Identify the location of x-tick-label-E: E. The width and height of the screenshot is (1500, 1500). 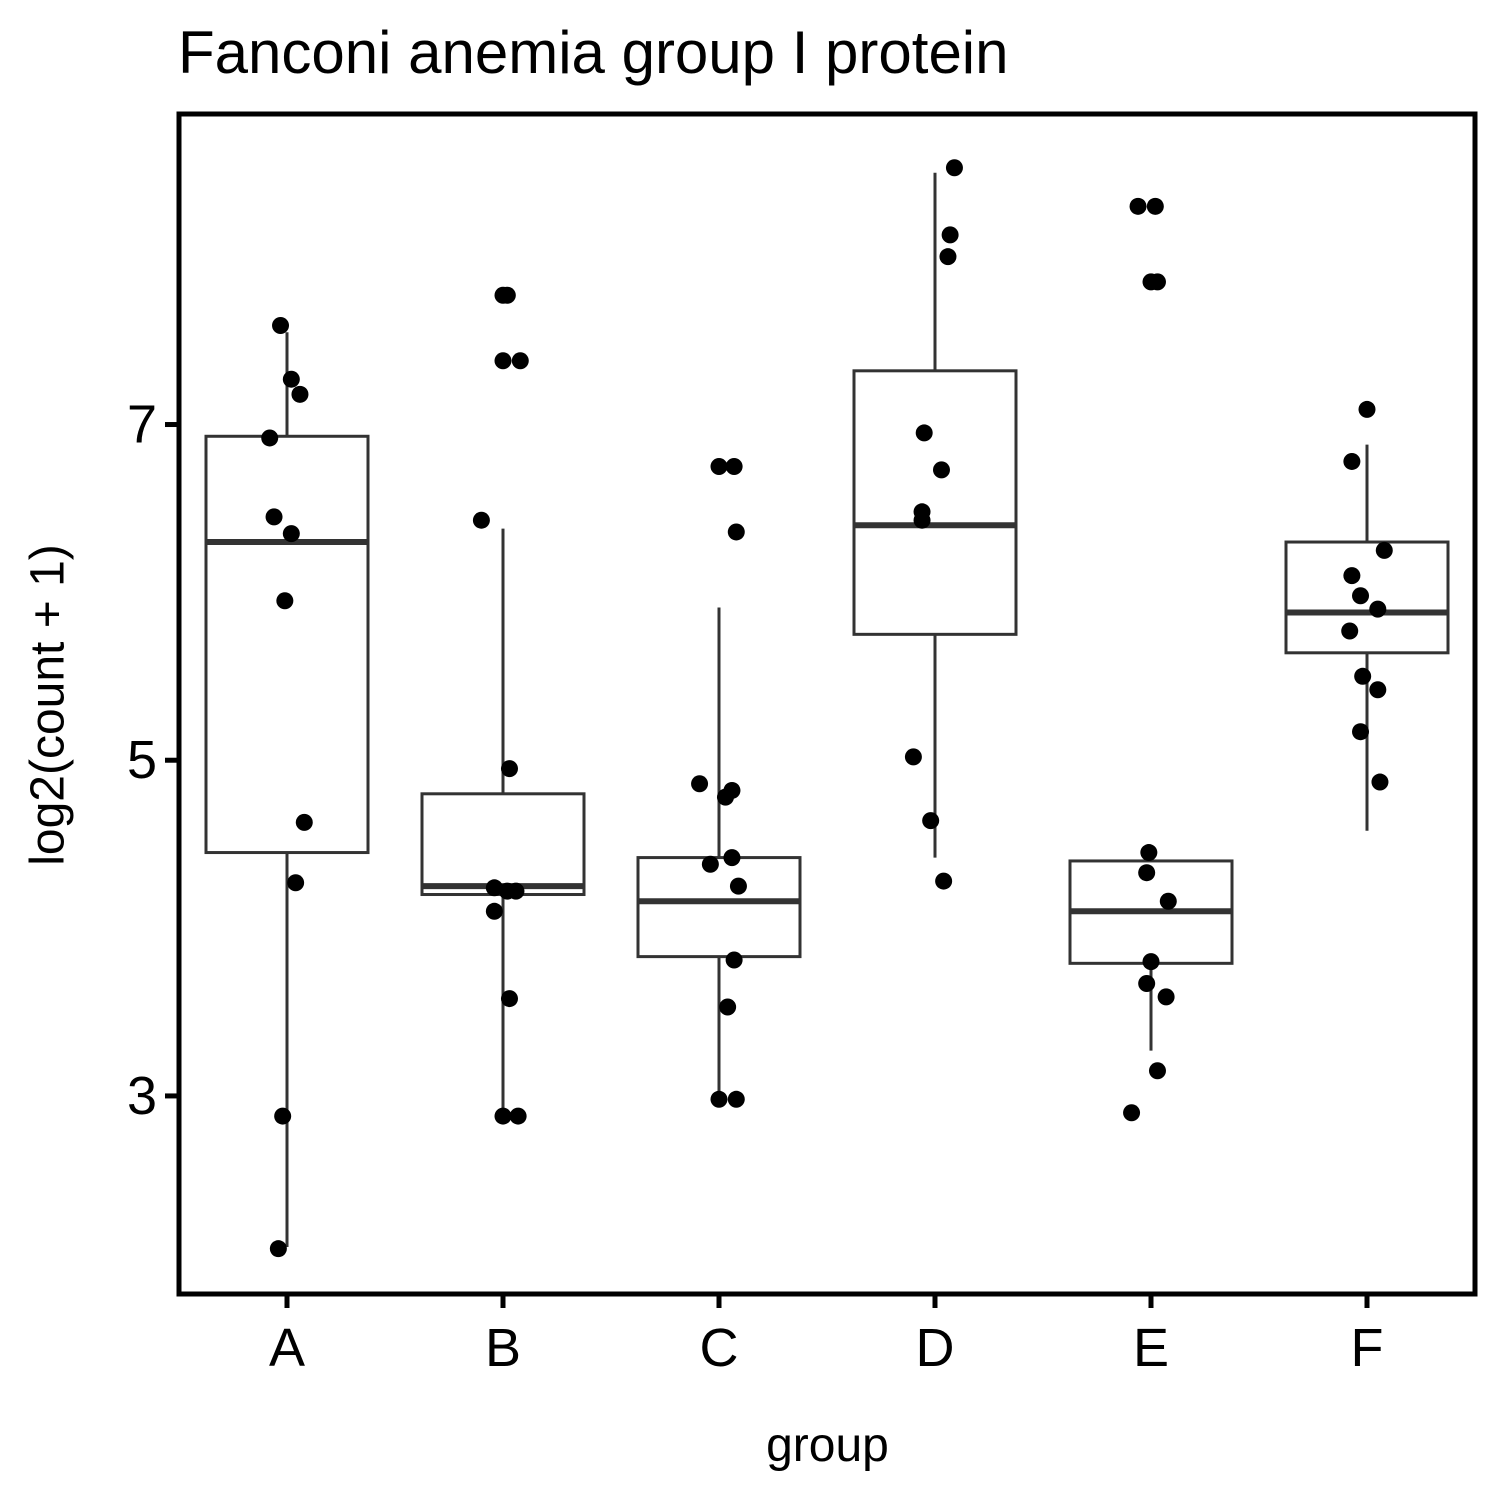
(1151, 1348).